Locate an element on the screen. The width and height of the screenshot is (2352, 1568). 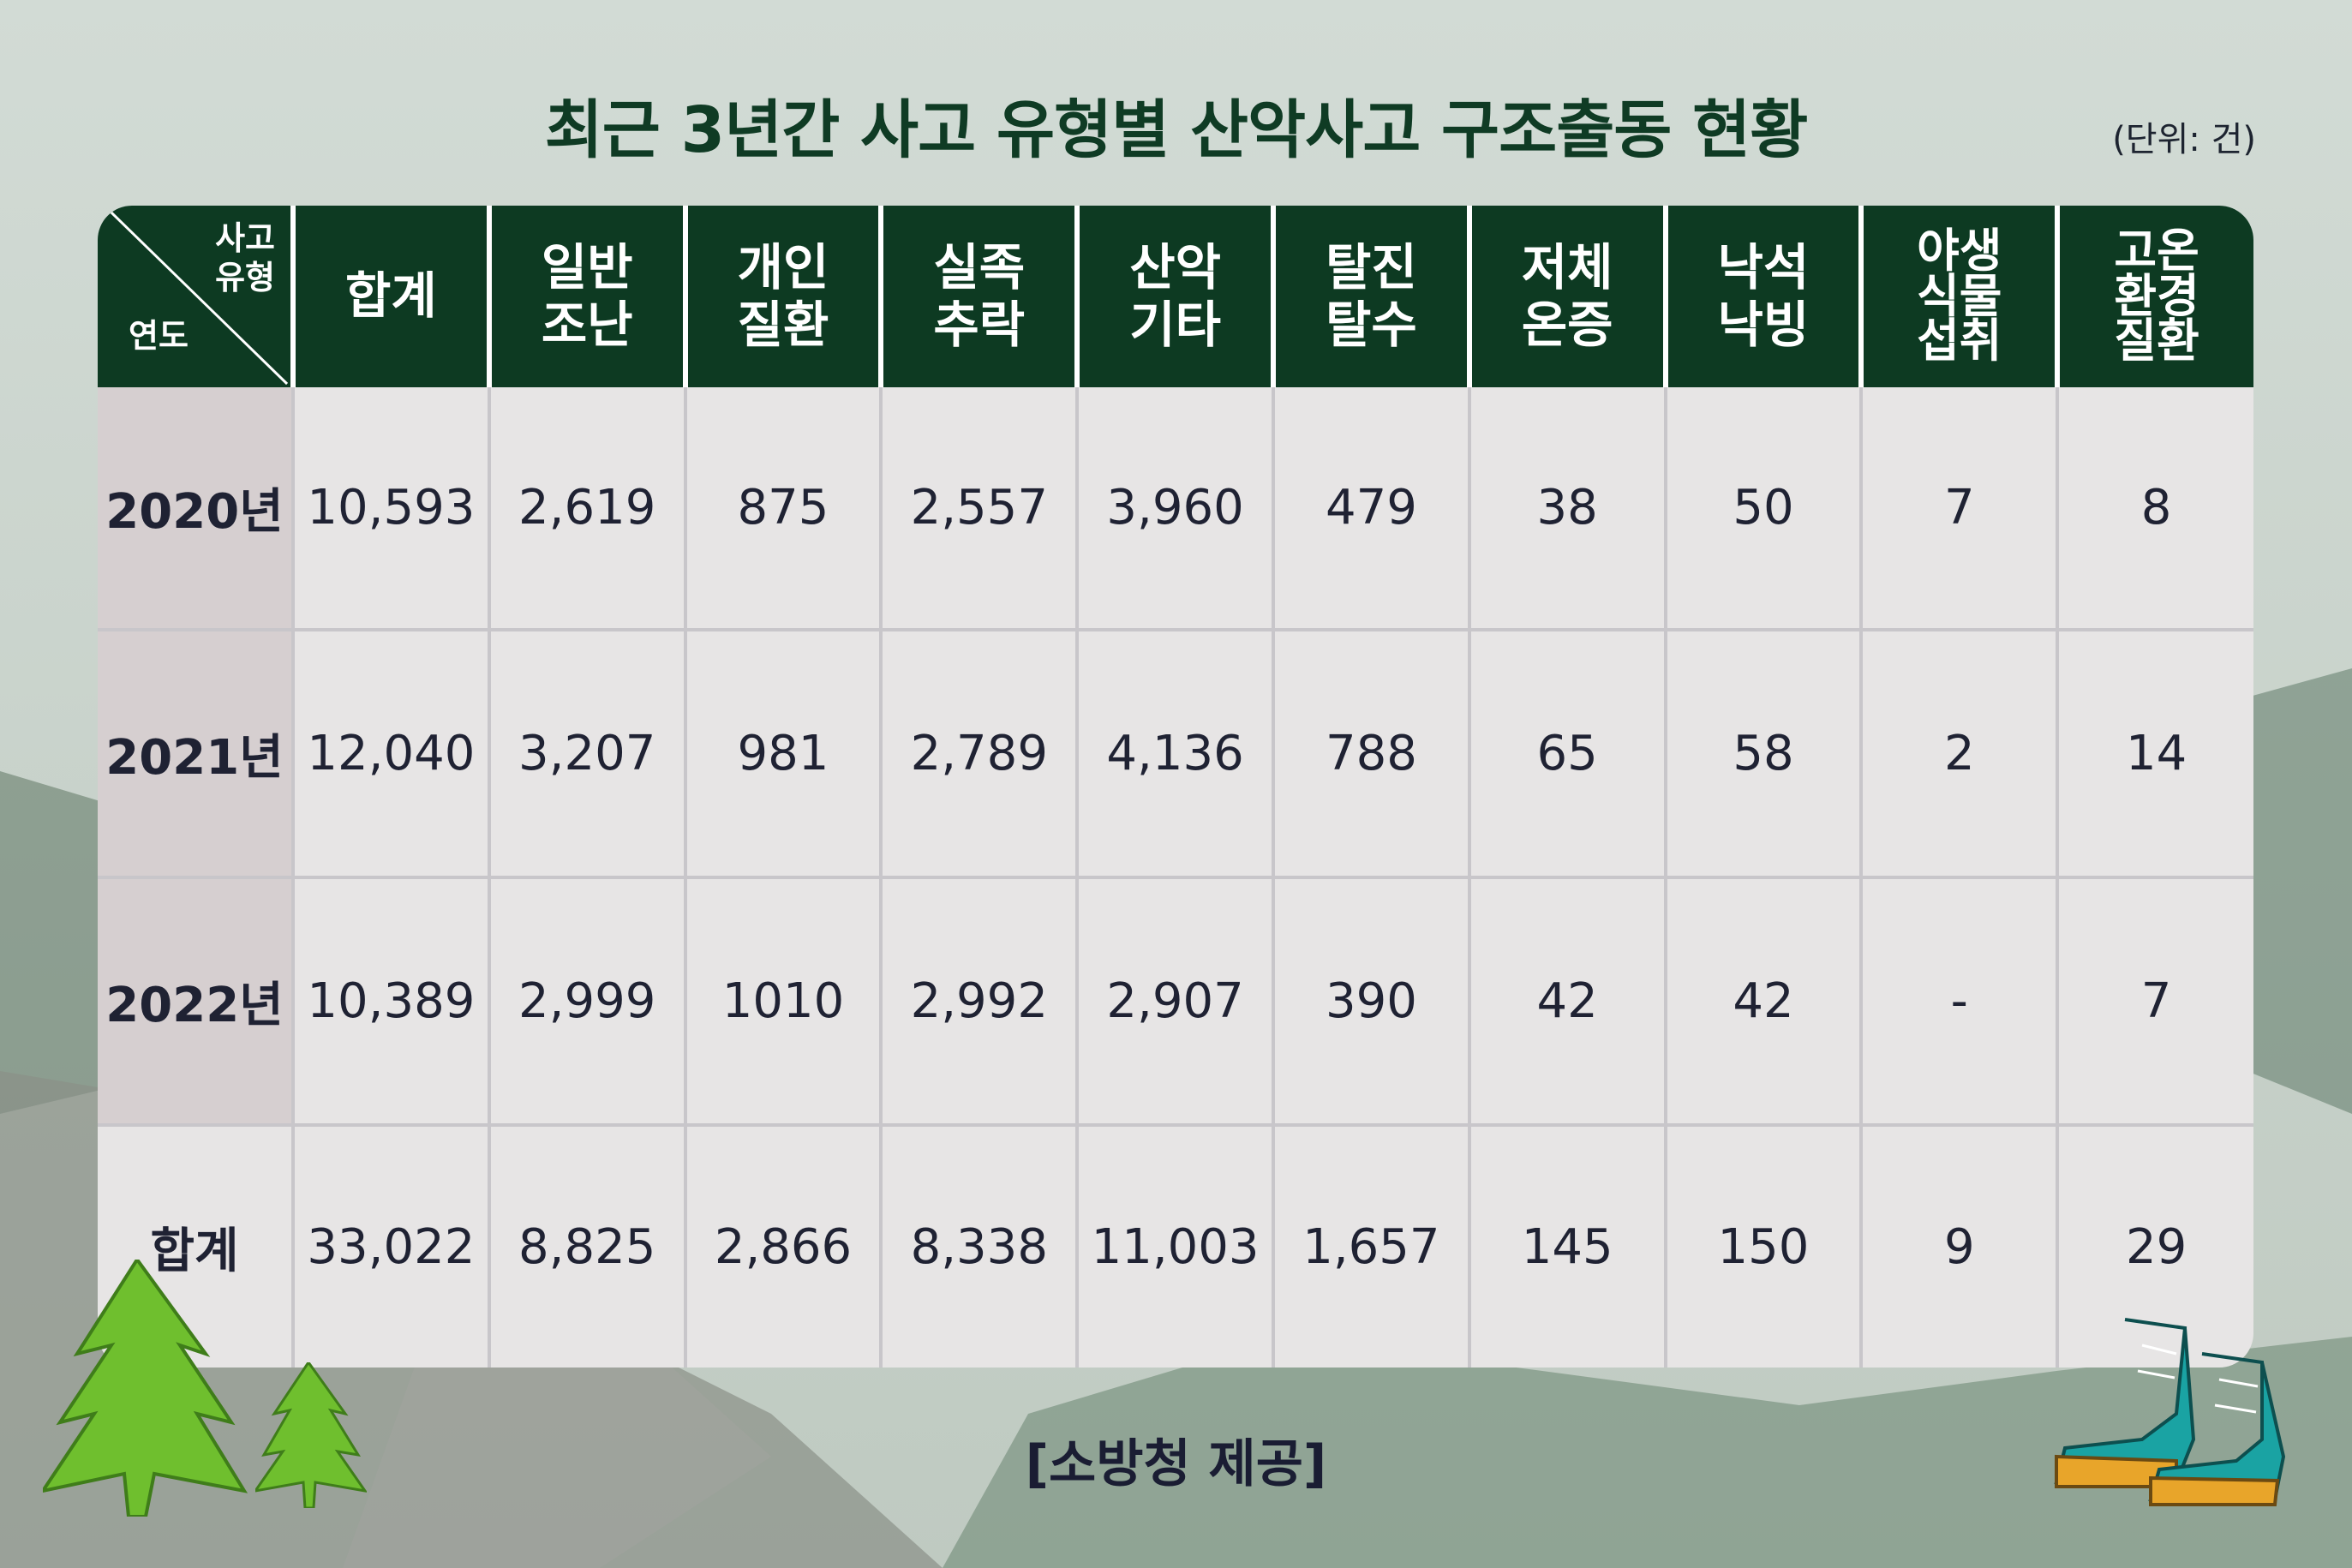
cell-exhaustion: 390 is located at coordinates (1371, 1002).